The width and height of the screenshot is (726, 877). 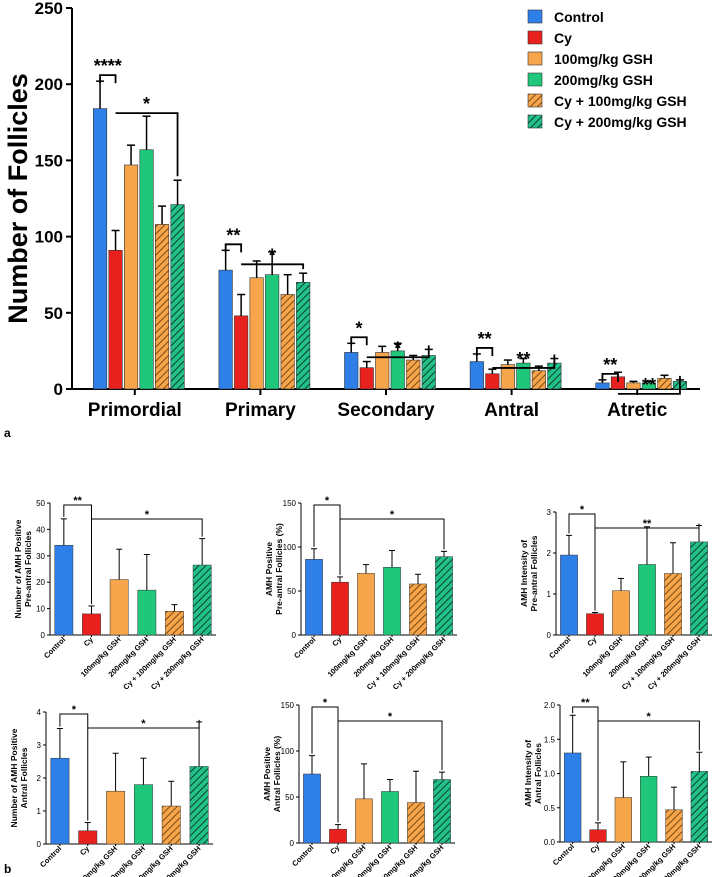 What do you see at coordinates (108, 66) in the screenshot?
I see `significance-label: ****` at bounding box center [108, 66].